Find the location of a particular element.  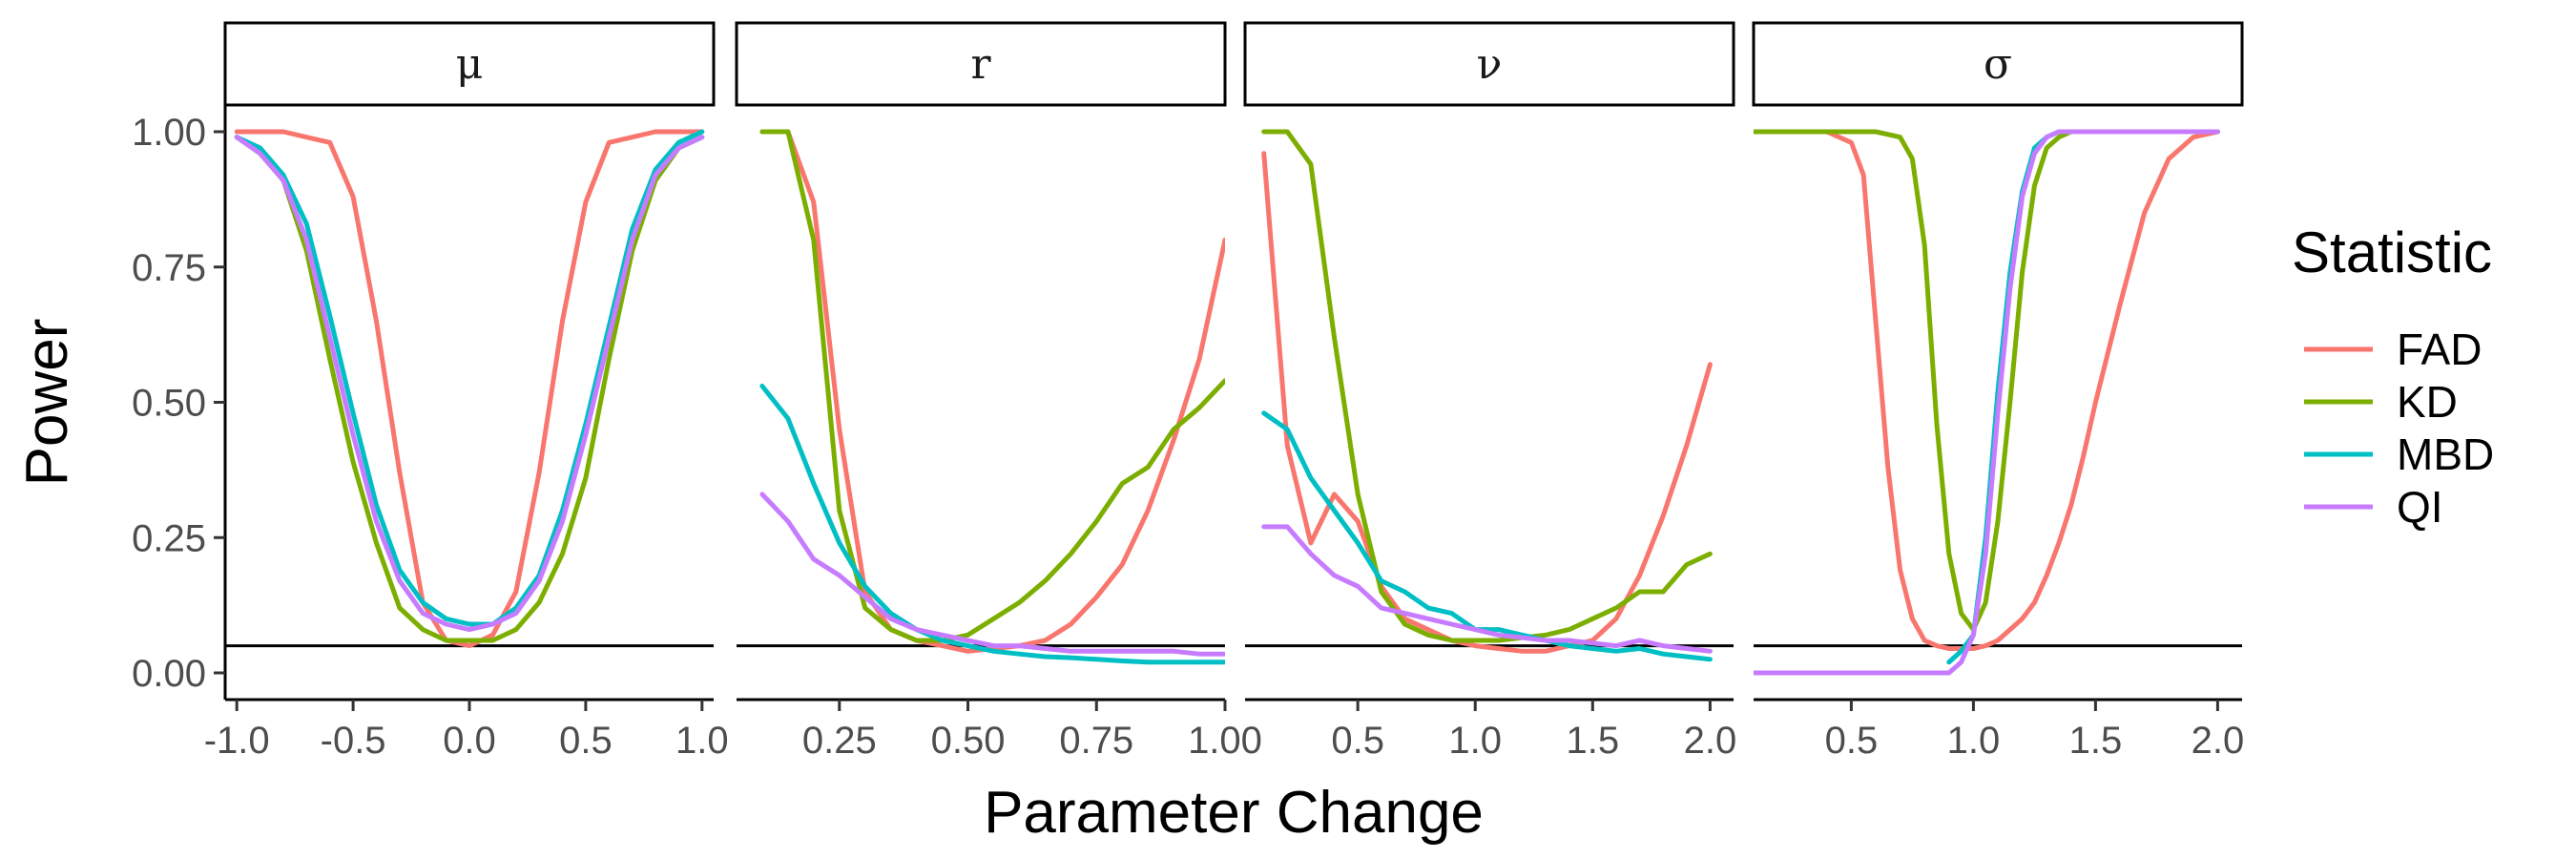

legend-label-kd: KD is located at coordinates (2427, 402).